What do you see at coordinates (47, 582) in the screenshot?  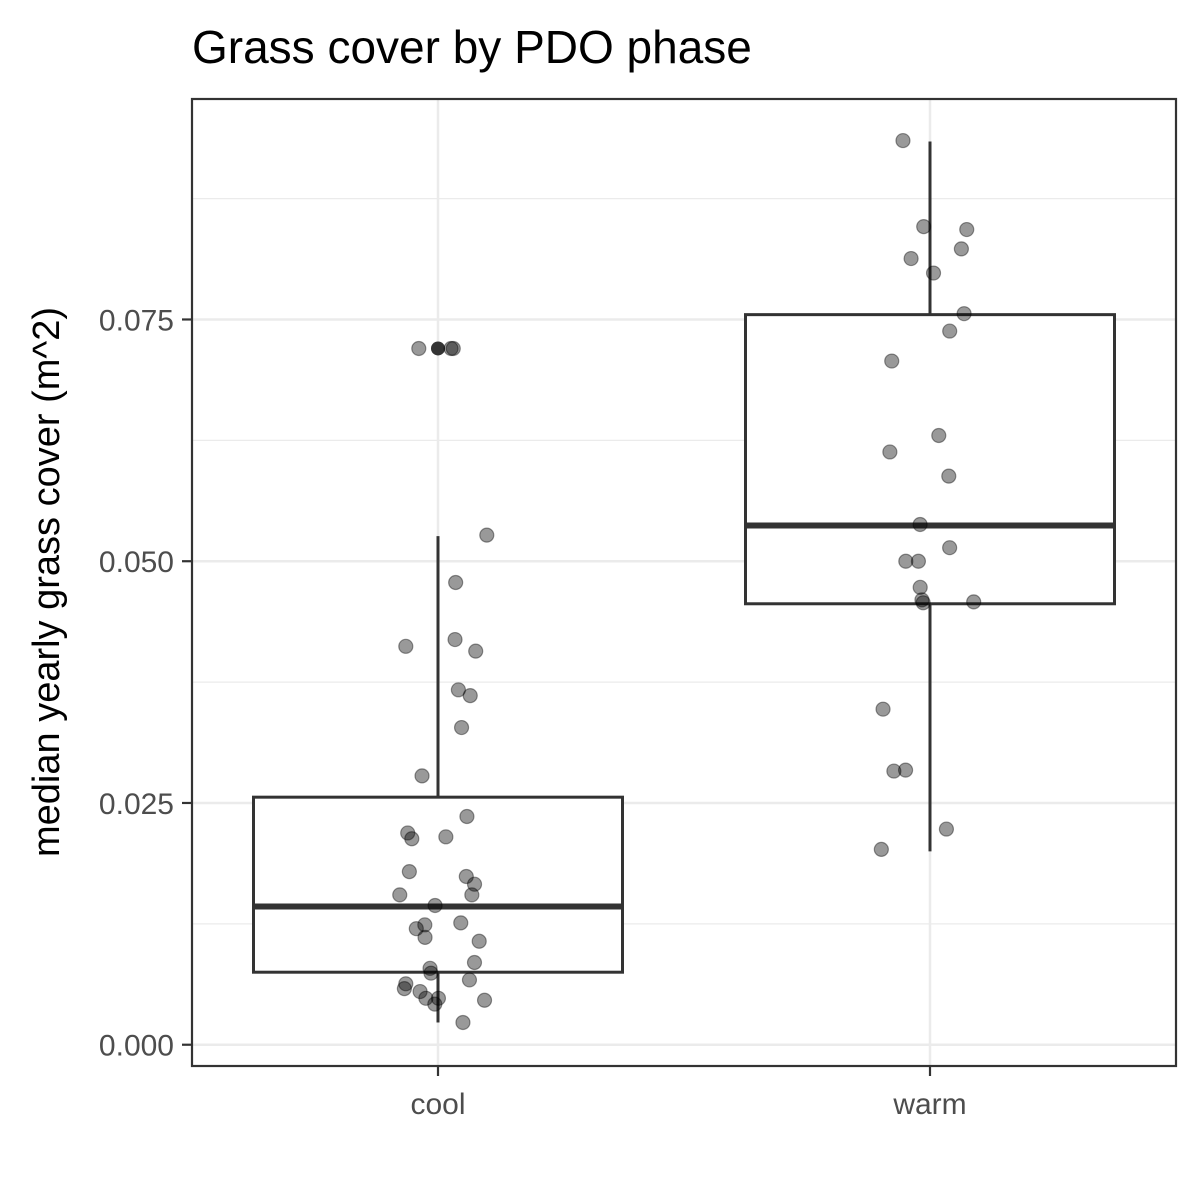 I see `y-axis-label: median yearly grass cover (m^2)` at bounding box center [47, 582].